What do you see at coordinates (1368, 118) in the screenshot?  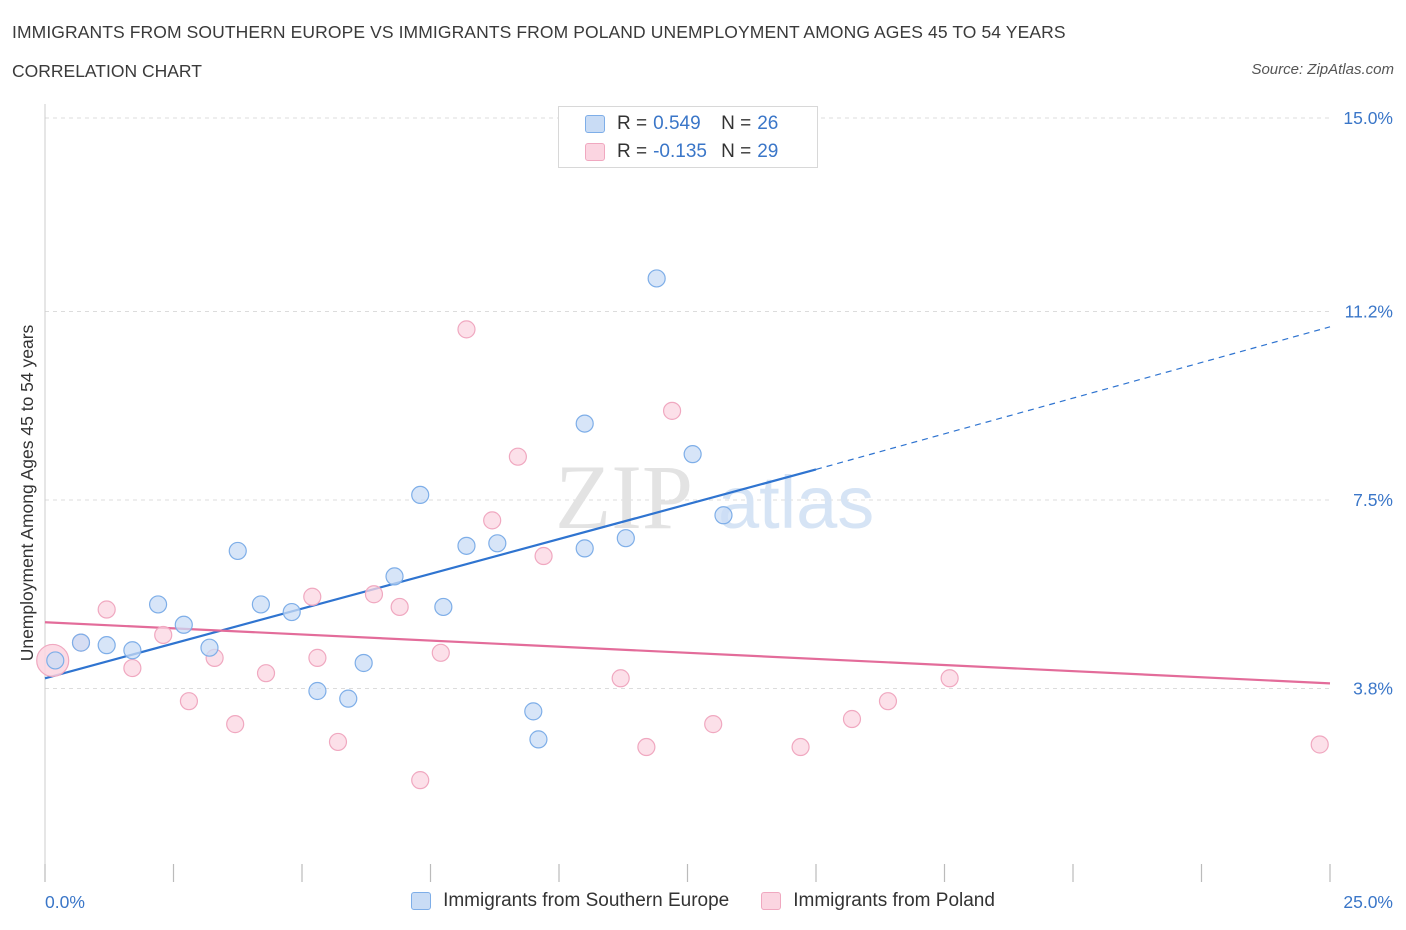 I see `y-tick-label: 15.0%` at bounding box center [1368, 118].